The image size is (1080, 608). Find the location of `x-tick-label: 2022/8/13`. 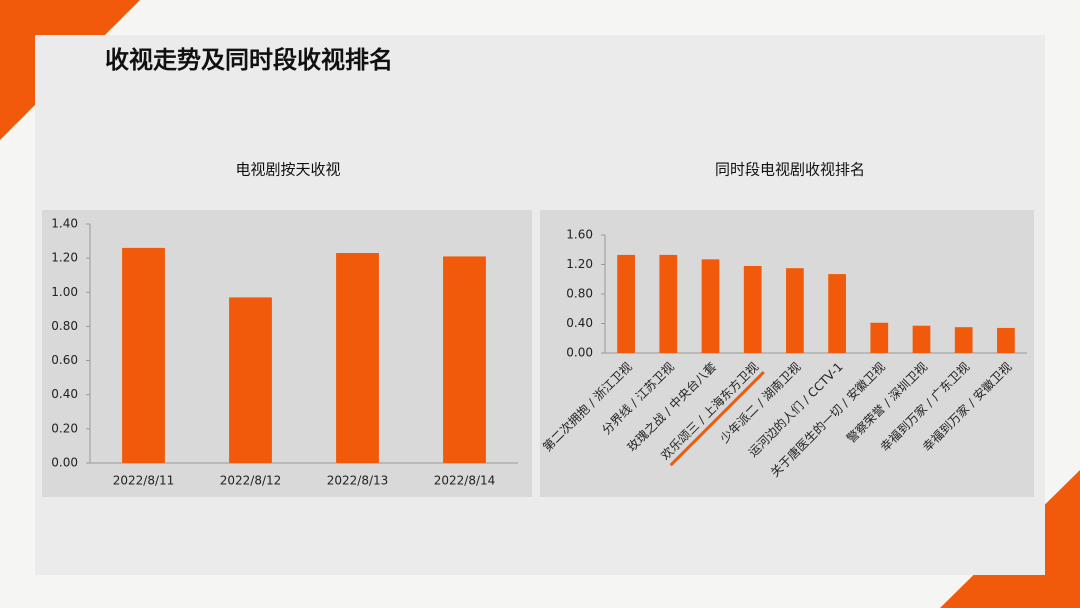

x-tick-label: 2022/8/13 is located at coordinates (358, 481).